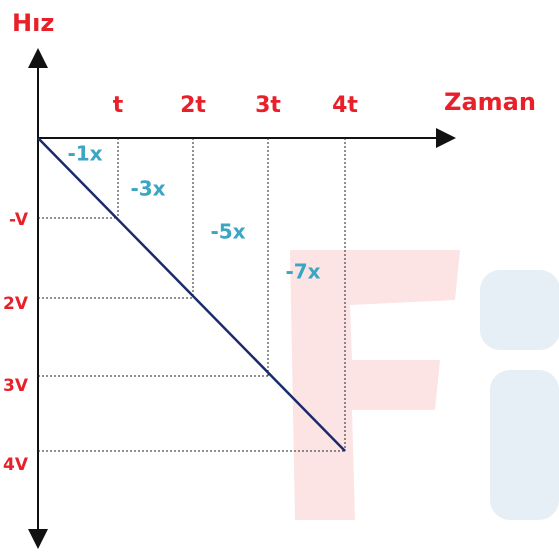 Image resolution: width=559 pixels, height=552 pixels. I want to click on region-label: -3x, so click(147, 189).